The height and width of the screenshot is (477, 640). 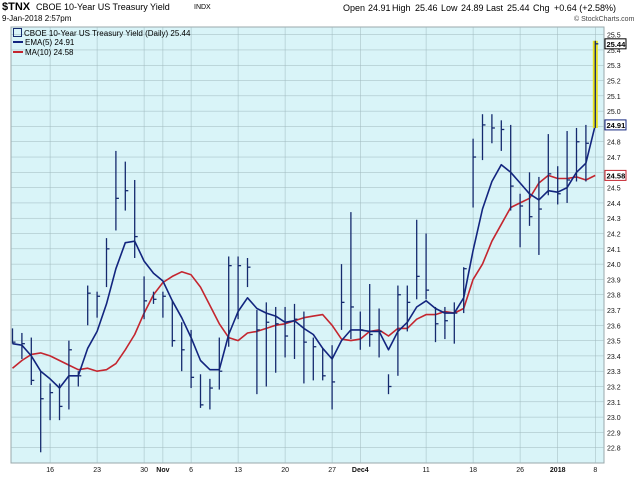 What do you see at coordinates (614, 97) in the screenshot?
I see `y-tick-label: 25.1` at bounding box center [614, 97].